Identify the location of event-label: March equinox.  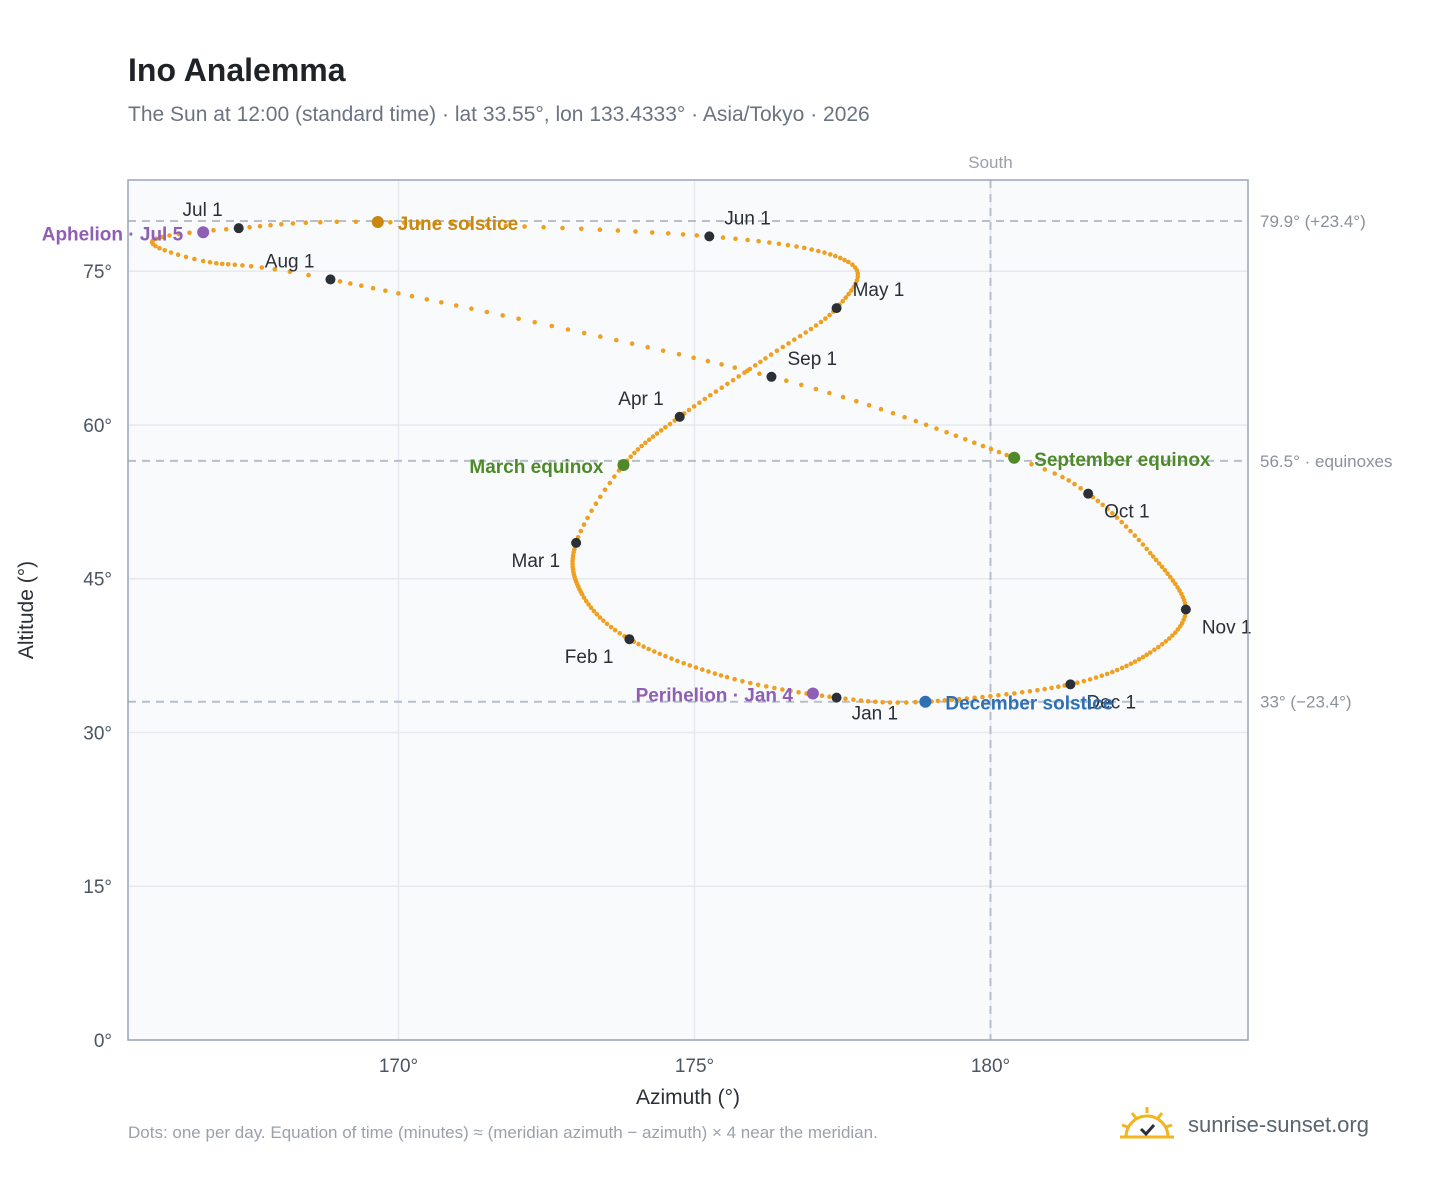
(536, 467).